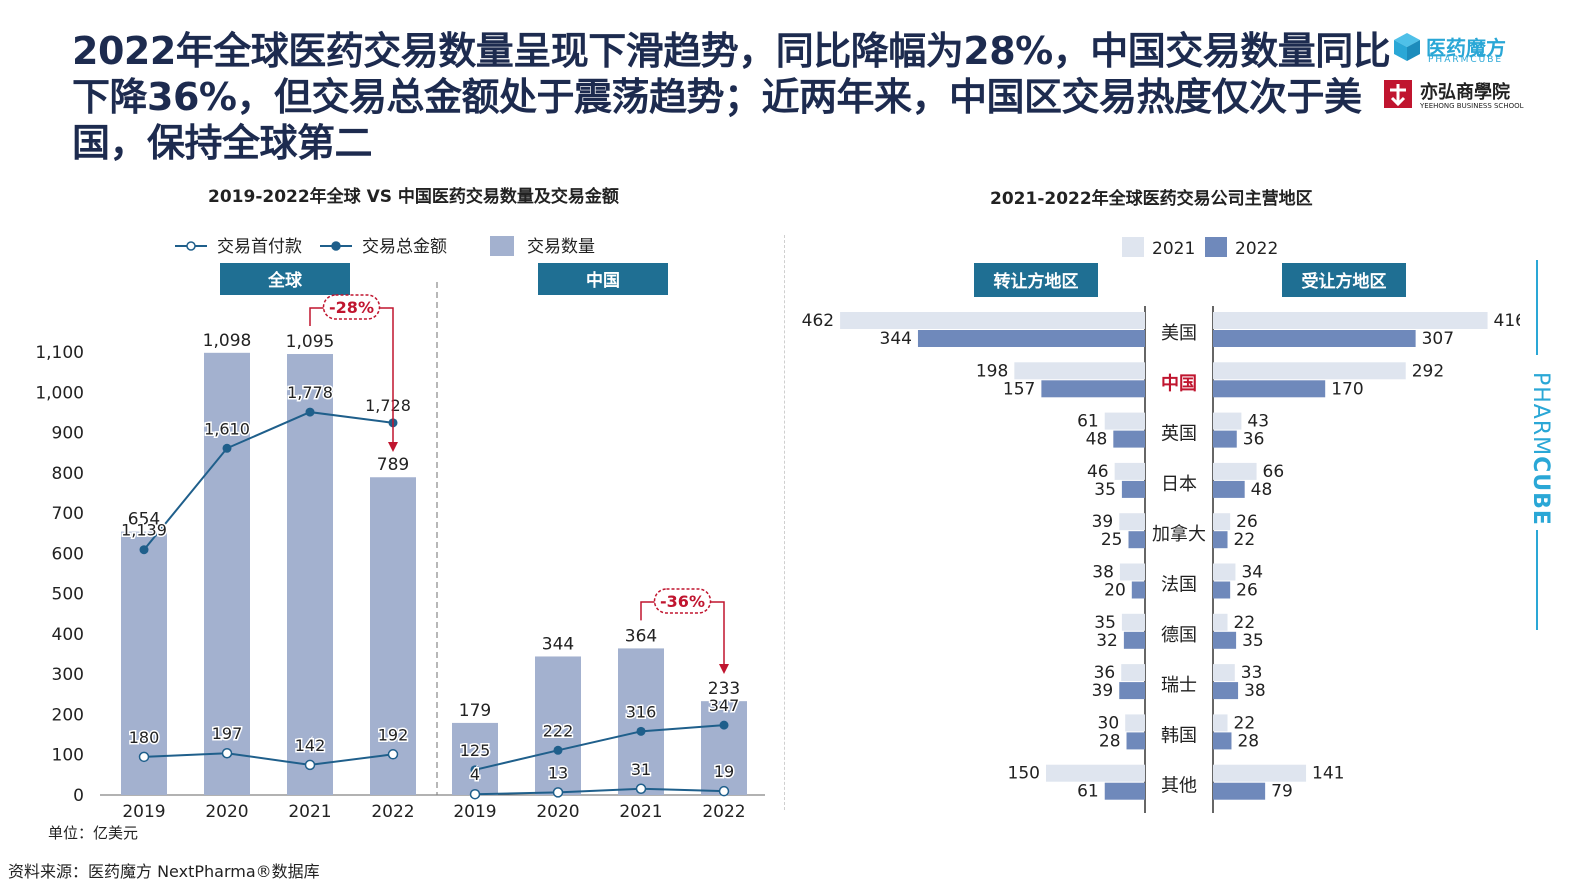 The width and height of the screenshot is (1587, 892). What do you see at coordinates (558, 730) in the screenshot?
I see `total-amount-label: 222` at bounding box center [558, 730].